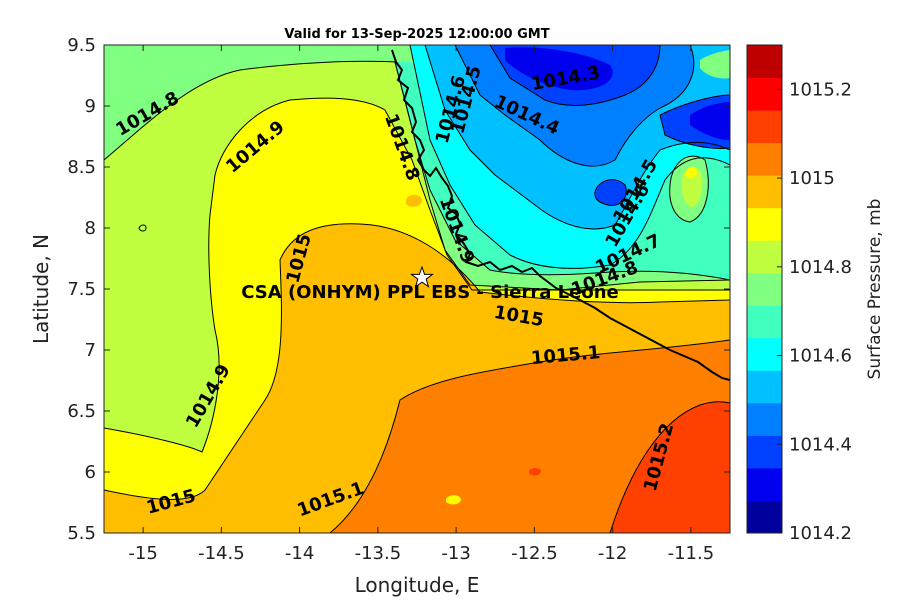 This screenshot has width=900, height=600. Describe the element at coordinates (710, 121) in the screenshot. I see `band-1014-2-east` at that location.